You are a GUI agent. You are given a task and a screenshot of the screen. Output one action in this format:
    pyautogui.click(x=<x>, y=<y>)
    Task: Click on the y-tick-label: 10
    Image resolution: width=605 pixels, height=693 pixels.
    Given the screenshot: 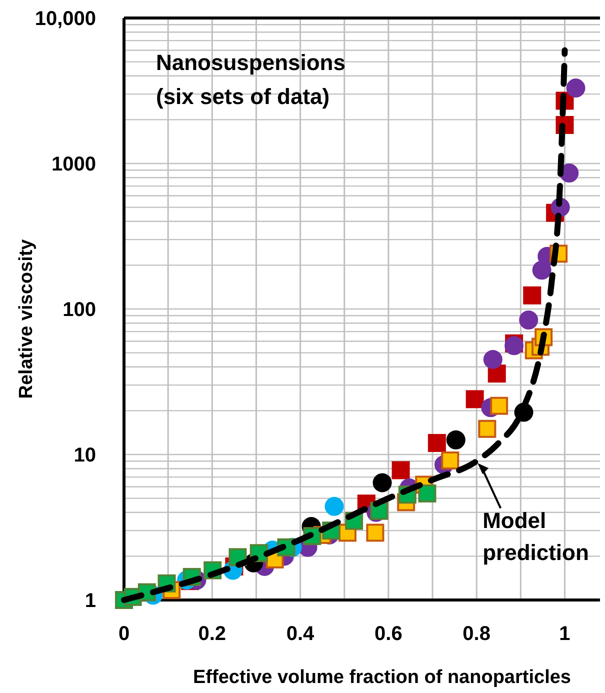 What is the action you would take?
    pyautogui.click(x=85, y=455)
    